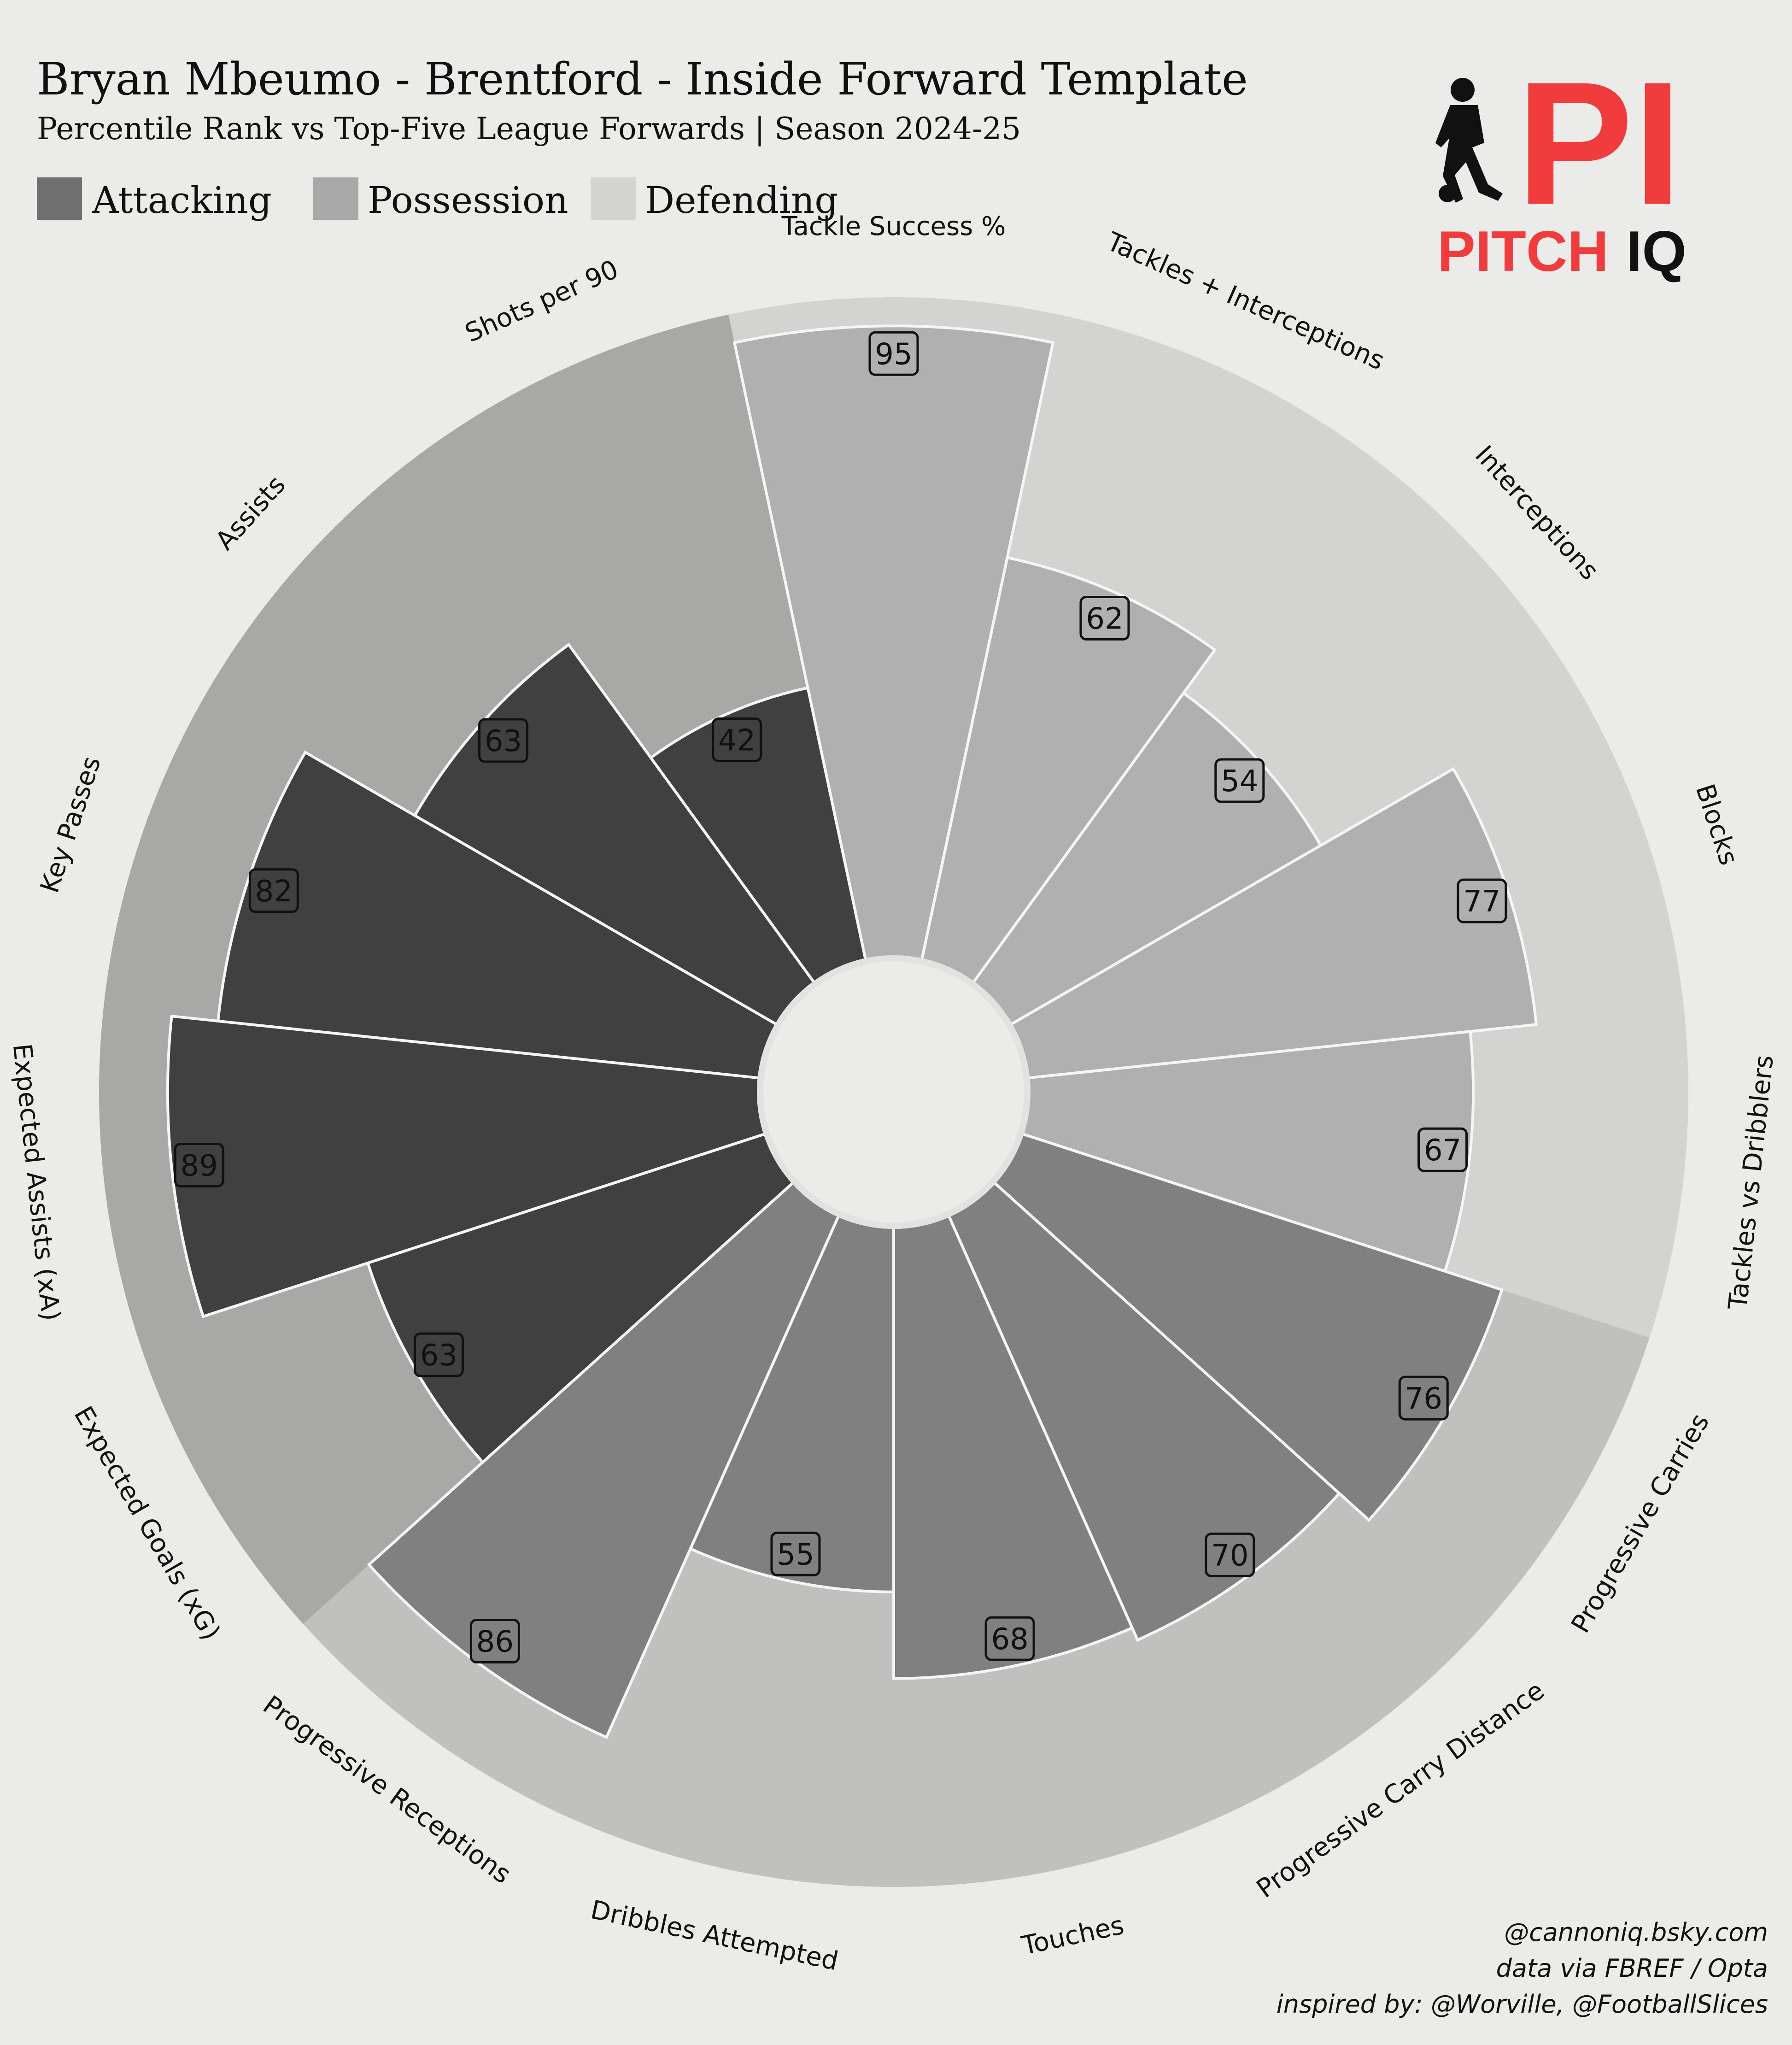  I want to click on value-label-dribbles-attempted: 55, so click(795, 1553).